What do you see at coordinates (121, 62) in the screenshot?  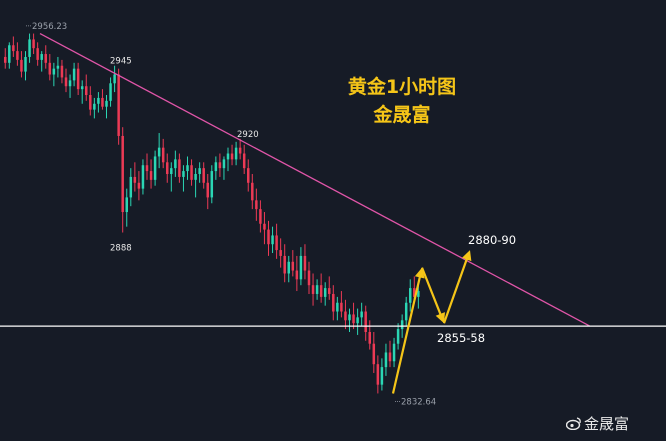 I see `price-label: 2945` at bounding box center [121, 62].